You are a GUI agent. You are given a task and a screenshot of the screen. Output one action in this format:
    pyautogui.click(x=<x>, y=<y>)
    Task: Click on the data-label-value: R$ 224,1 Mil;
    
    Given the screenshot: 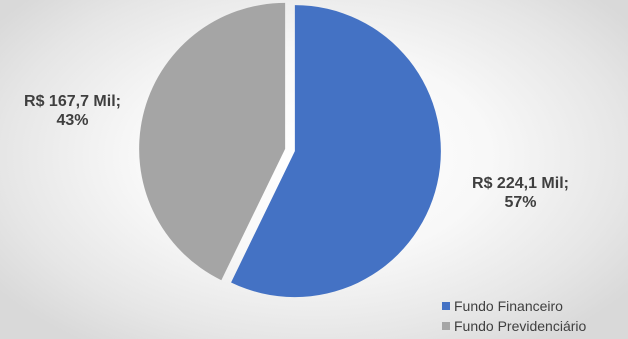 What is the action you would take?
    pyautogui.click(x=520, y=183)
    